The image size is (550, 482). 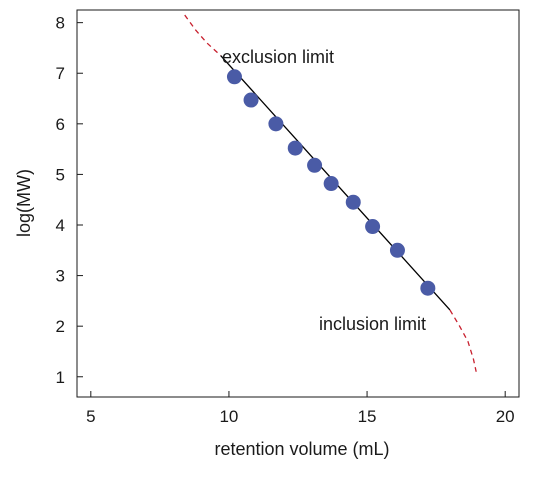 What do you see at coordinates (60, 23) in the screenshot?
I see `y-tick-label: 8` at bounding box center [60, 23].